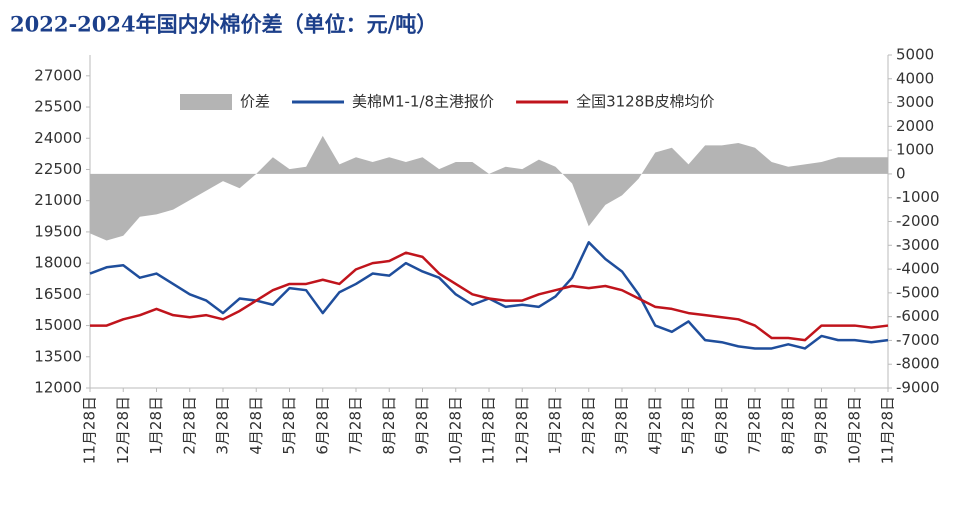 The width and height of the screenshot is (970, 516). What do you see at coordinates (918, 245) in the screenshot?
I see `y2-tick-label: -3000` at bounding box center [918, 245].